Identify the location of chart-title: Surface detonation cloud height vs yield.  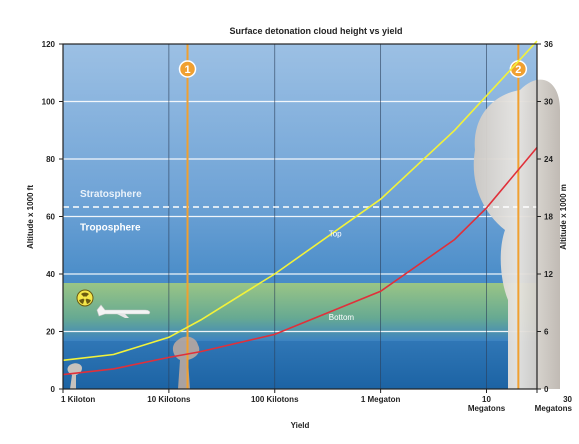
(315, 31).